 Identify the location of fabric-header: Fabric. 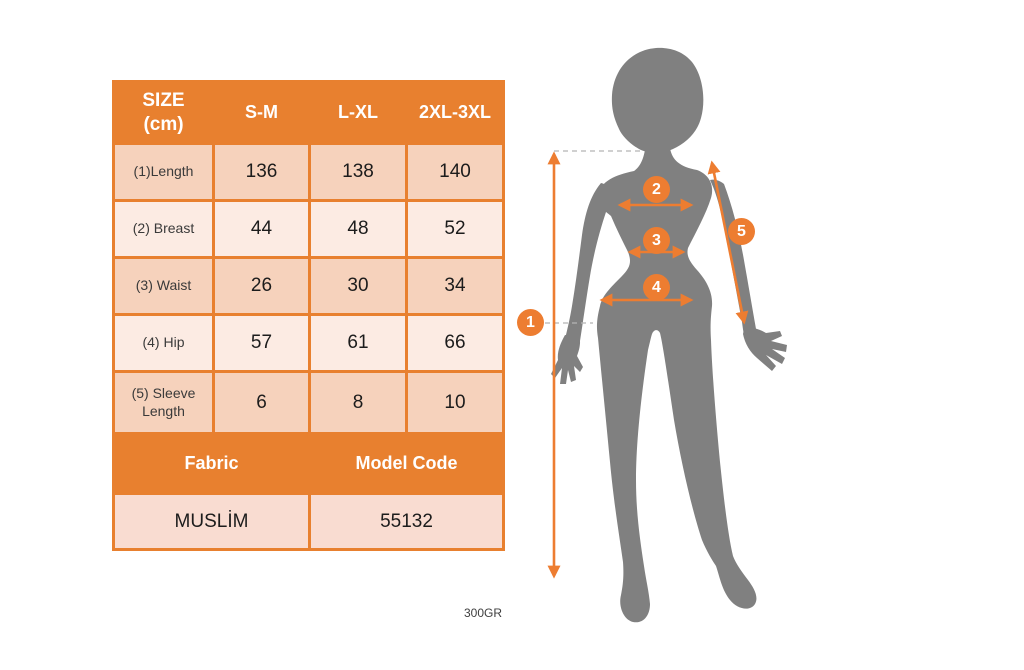
(211, 463).